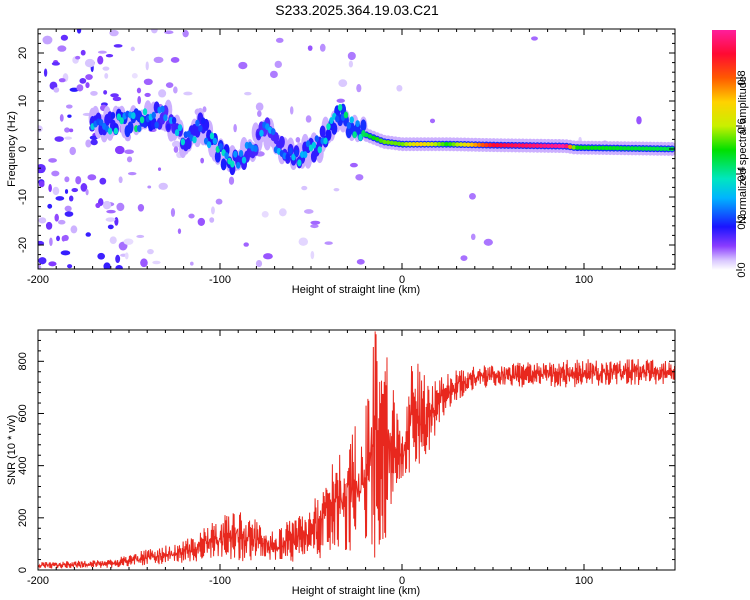 The image size is (750, 600). What do you see at coordinates (402, 581) in the screenshot?
I see `x-tick-label: 0` at bounding box center [402, 581].